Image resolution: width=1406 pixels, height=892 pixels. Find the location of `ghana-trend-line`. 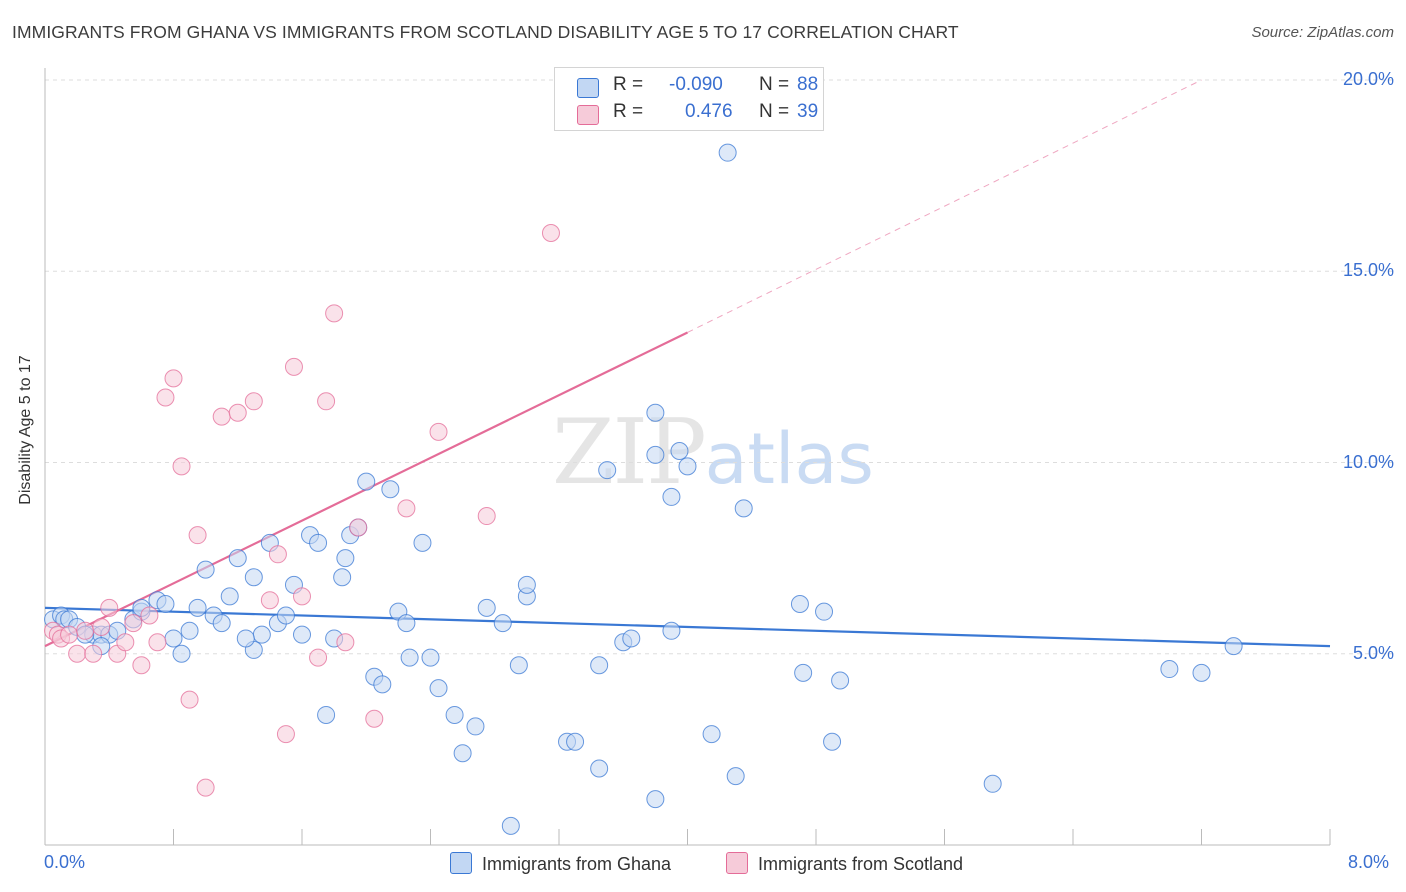

ghana-trend-line is located at coordinates (687, 627).